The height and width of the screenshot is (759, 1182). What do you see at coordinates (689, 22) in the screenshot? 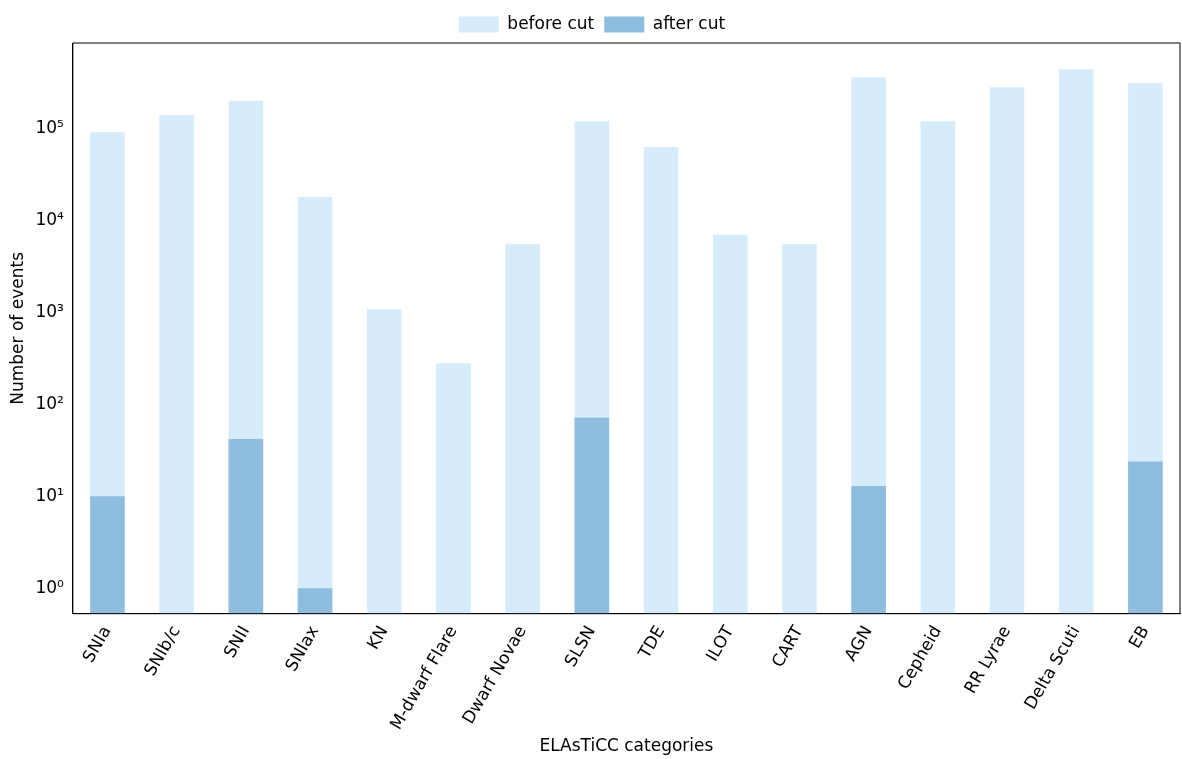
I see `legend-label: after cut` at bounding box center [689, 22].